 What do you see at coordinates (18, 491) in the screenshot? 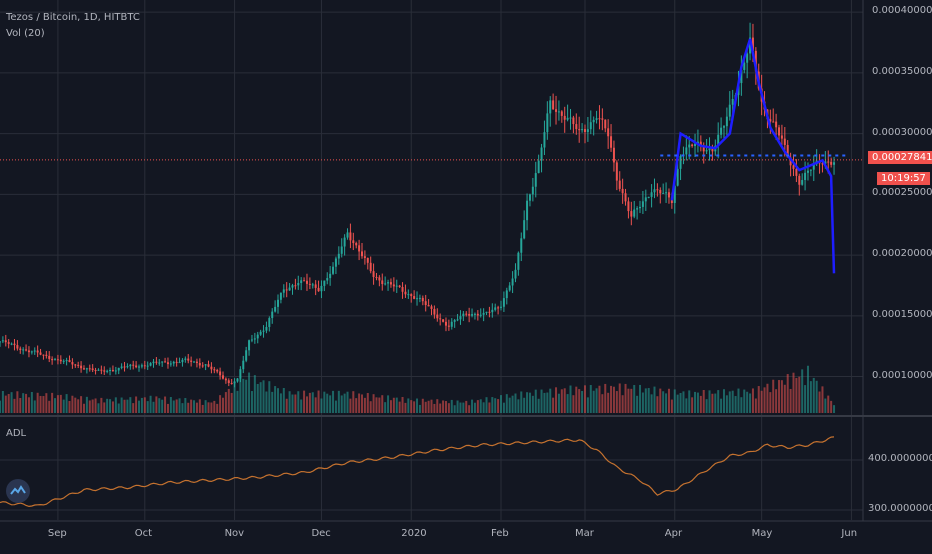
I see `tradingview-logo-icon` at bounding box center [18, 491].